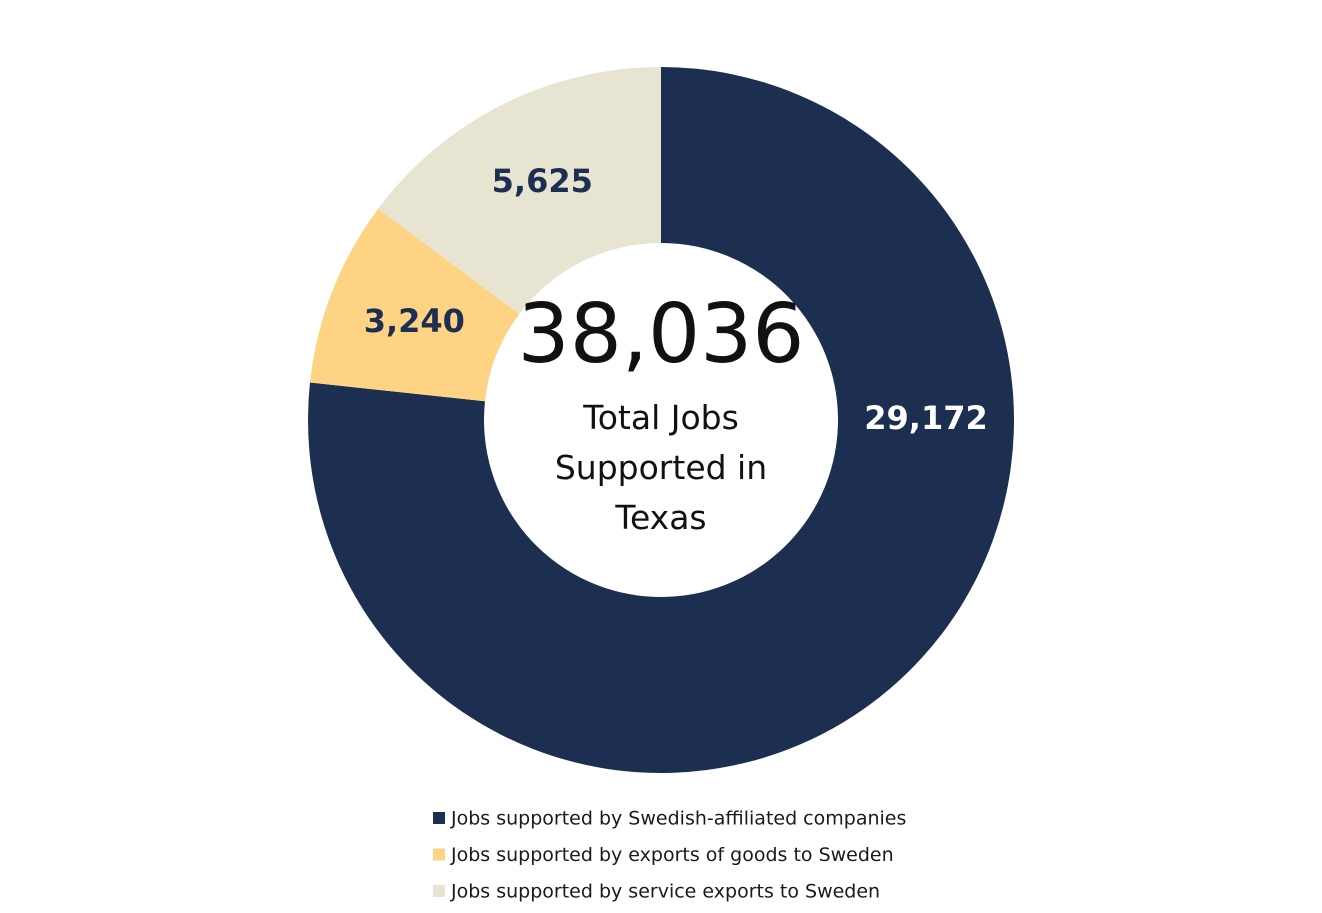 This screenshot has width=1322, height=913. Describe the element at coordinates (661, 467) in the screenshot. I see `center-text: Total Jobs Supported in Texas` at that location.